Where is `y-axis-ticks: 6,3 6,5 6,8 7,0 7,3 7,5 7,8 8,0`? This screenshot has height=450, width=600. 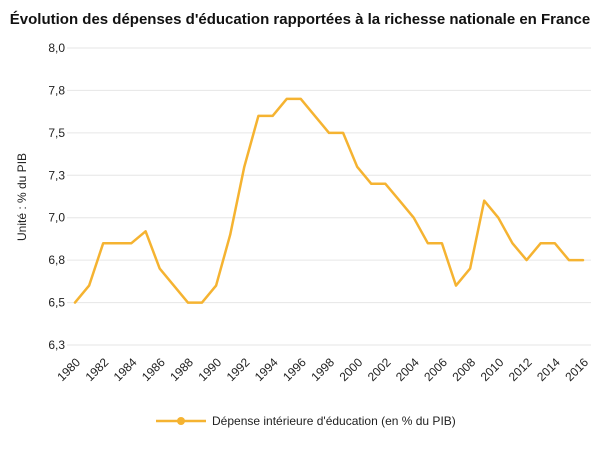
y-axis-ticks: 6,3 6,5 6,8 7,0 7,3 7,5 7,8 8,0 is located at coordinates (56, 196).